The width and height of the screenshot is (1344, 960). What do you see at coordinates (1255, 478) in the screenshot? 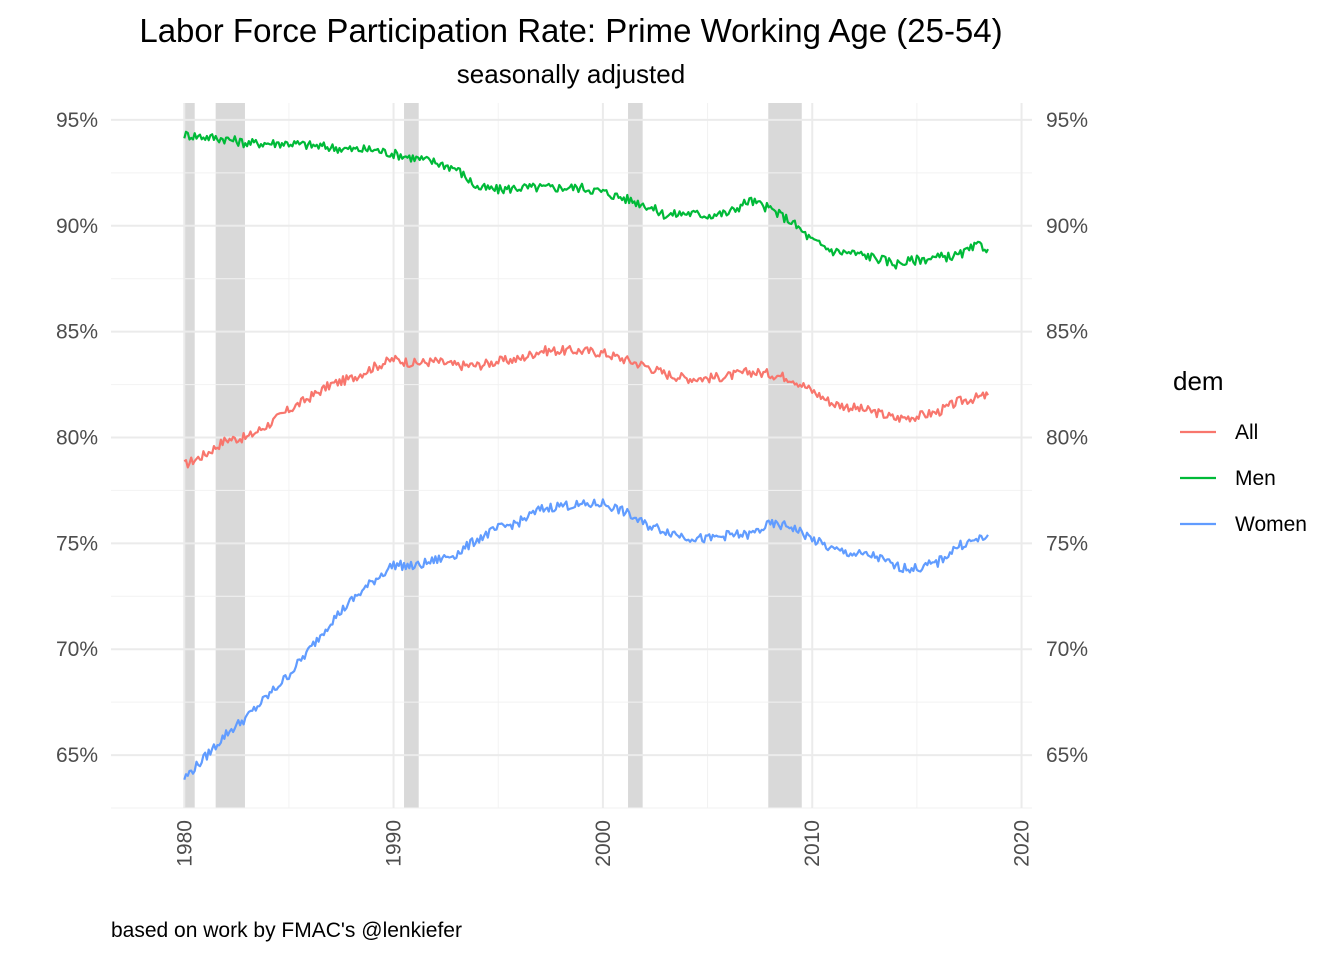
I see `legend-label-men: Men` at bounding box center [1255, 478].